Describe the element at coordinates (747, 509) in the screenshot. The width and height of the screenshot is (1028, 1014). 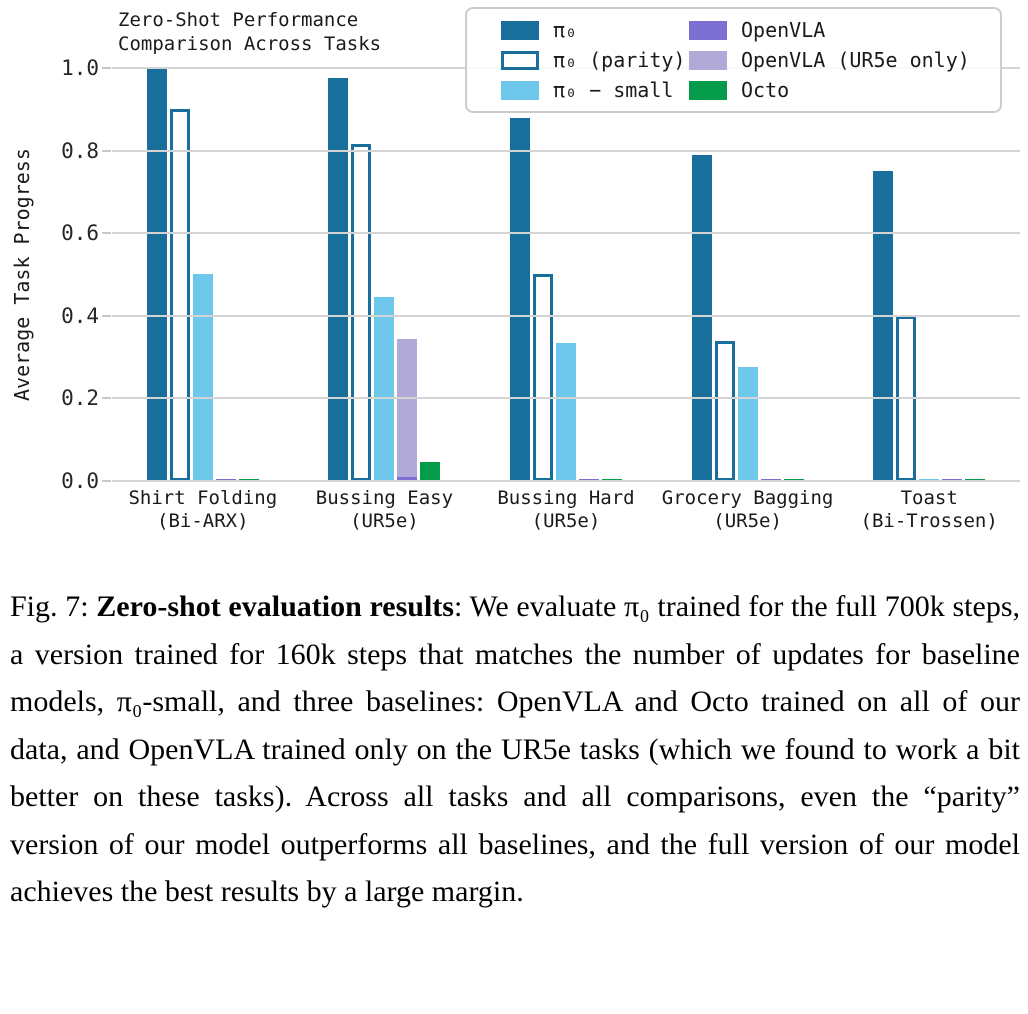
I see `x-tick-label: Grocery Bagging (UR5e)` at that location.